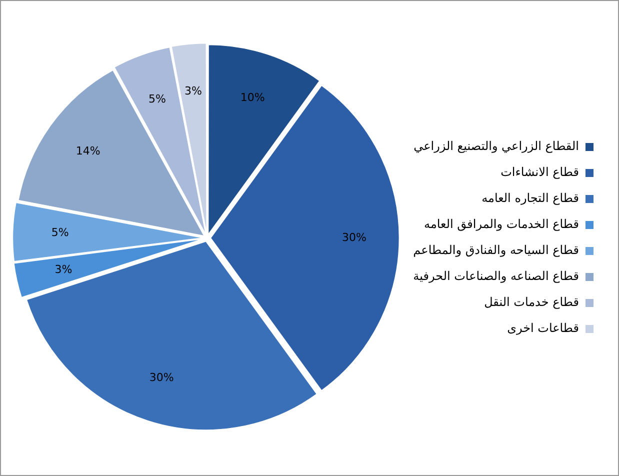 This screenshot has height=476, width=619. I want to click on legend-label: قطاع الانشاءات, so click(539, 172).